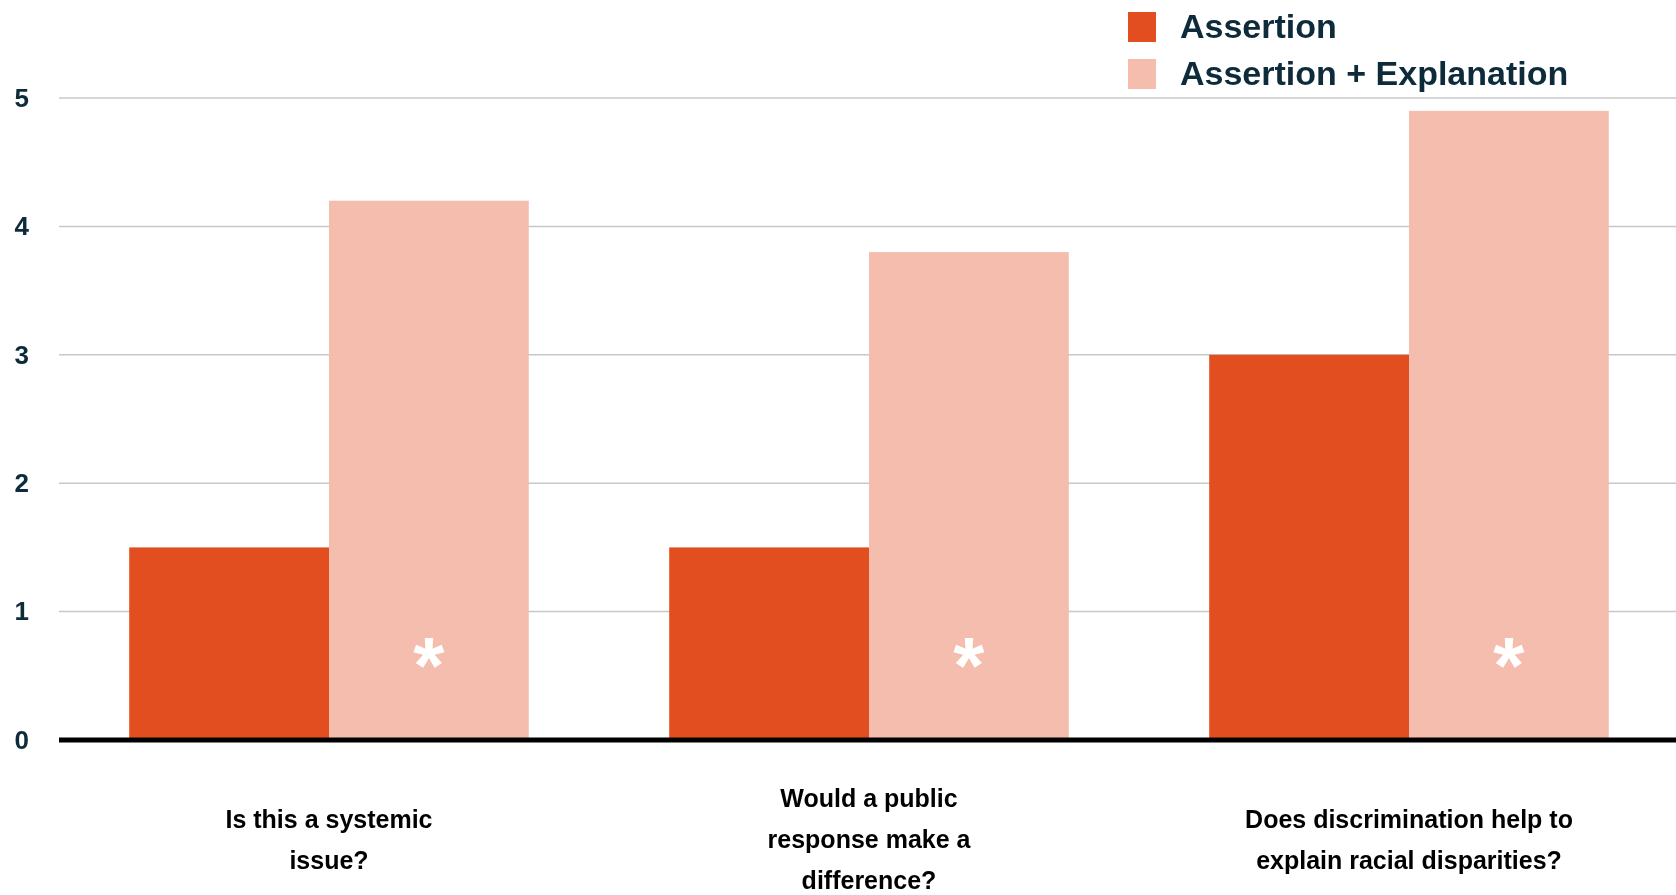  Describe the element at coordinates (21, 611) in the screenshot. I see `y-tick-label: 1` at that location.